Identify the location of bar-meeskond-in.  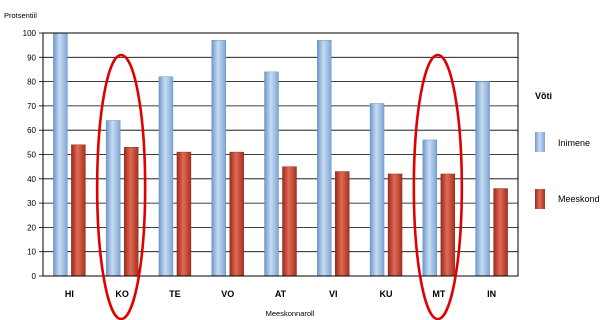
(500, 232).